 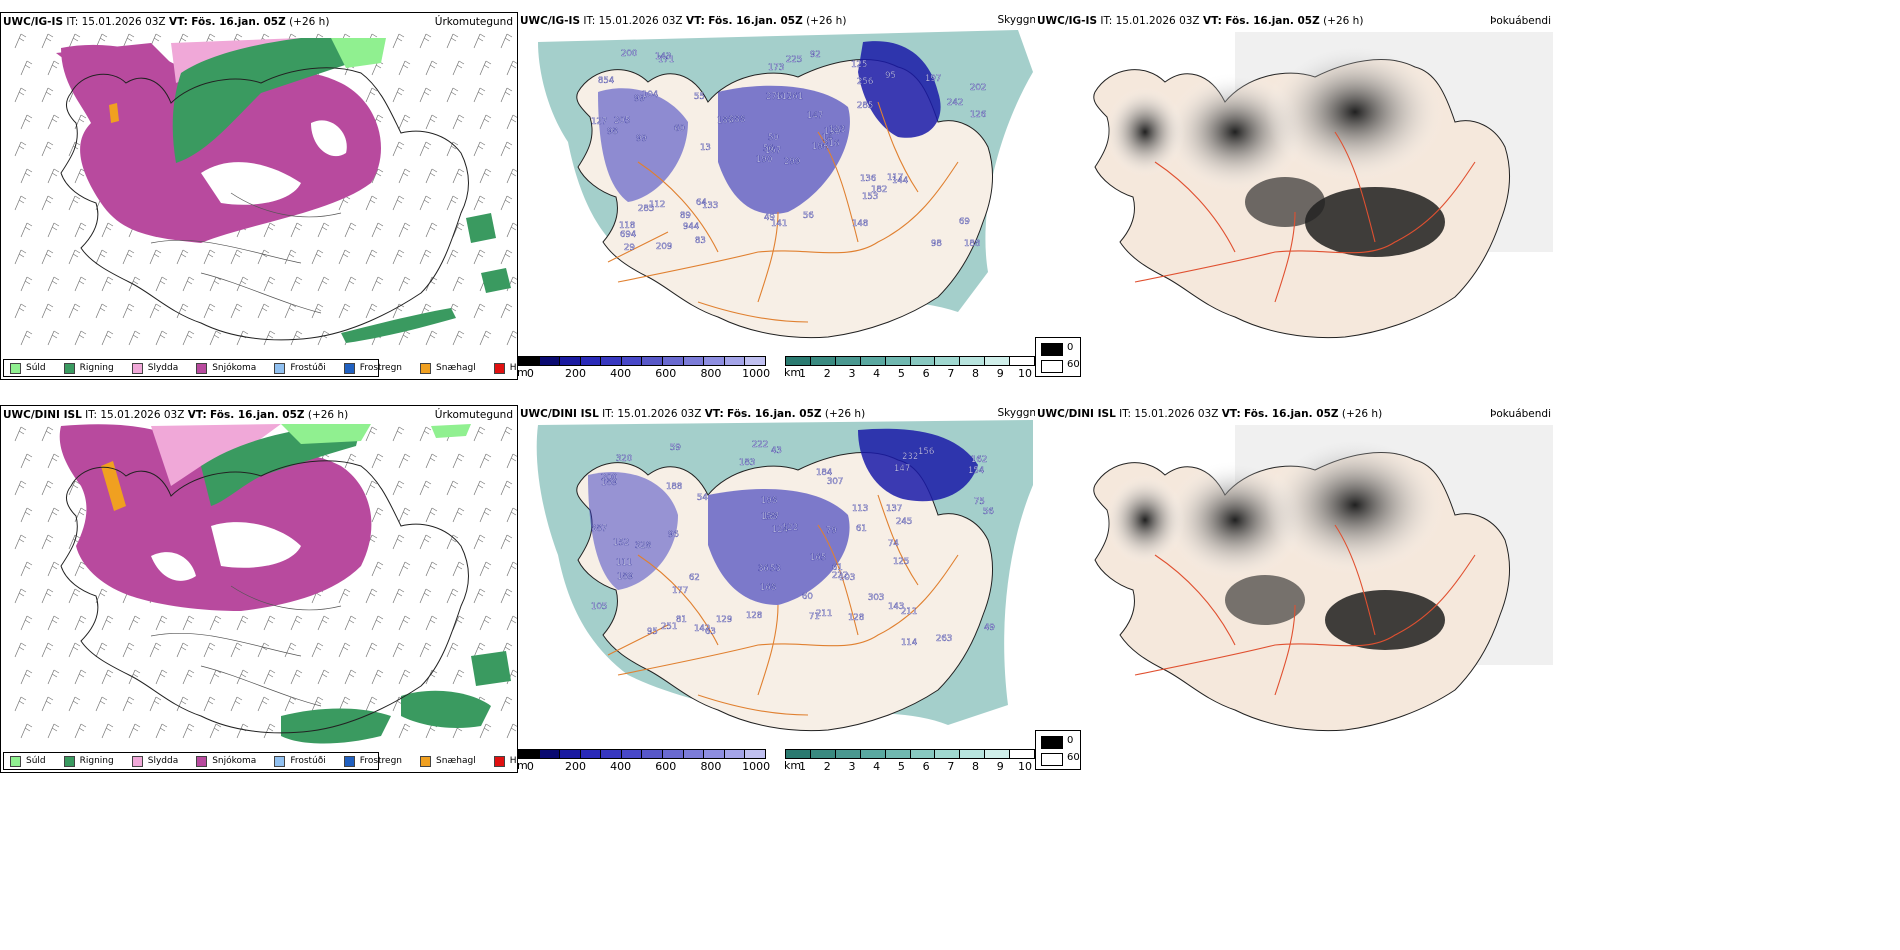 What do you see at coordinates (513, 368) in the screenshot?
I see `precip-legend-label: Haglél` at bounding box center [513, 368].